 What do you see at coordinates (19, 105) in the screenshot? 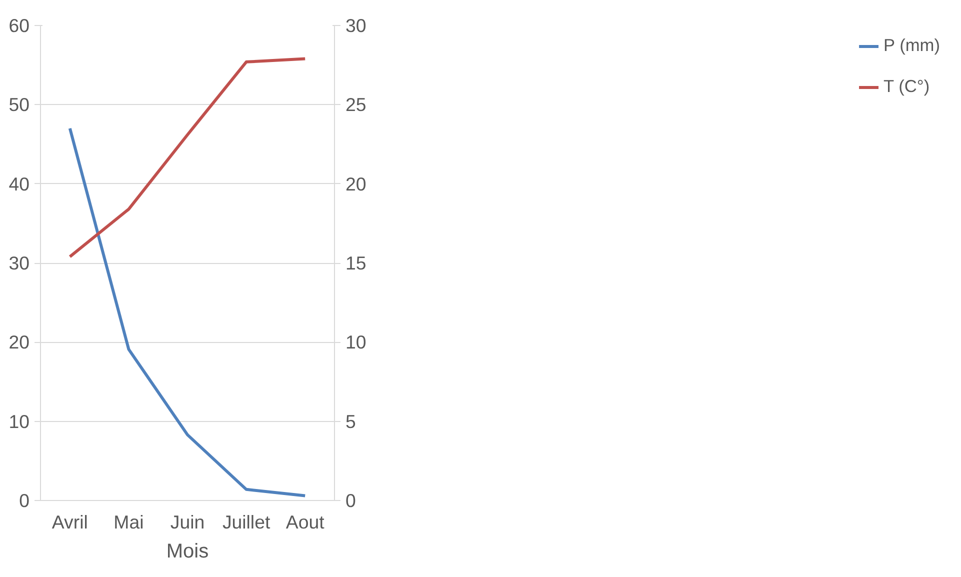
I see `y-tick-label: 50` at bounding box center [19, 105].